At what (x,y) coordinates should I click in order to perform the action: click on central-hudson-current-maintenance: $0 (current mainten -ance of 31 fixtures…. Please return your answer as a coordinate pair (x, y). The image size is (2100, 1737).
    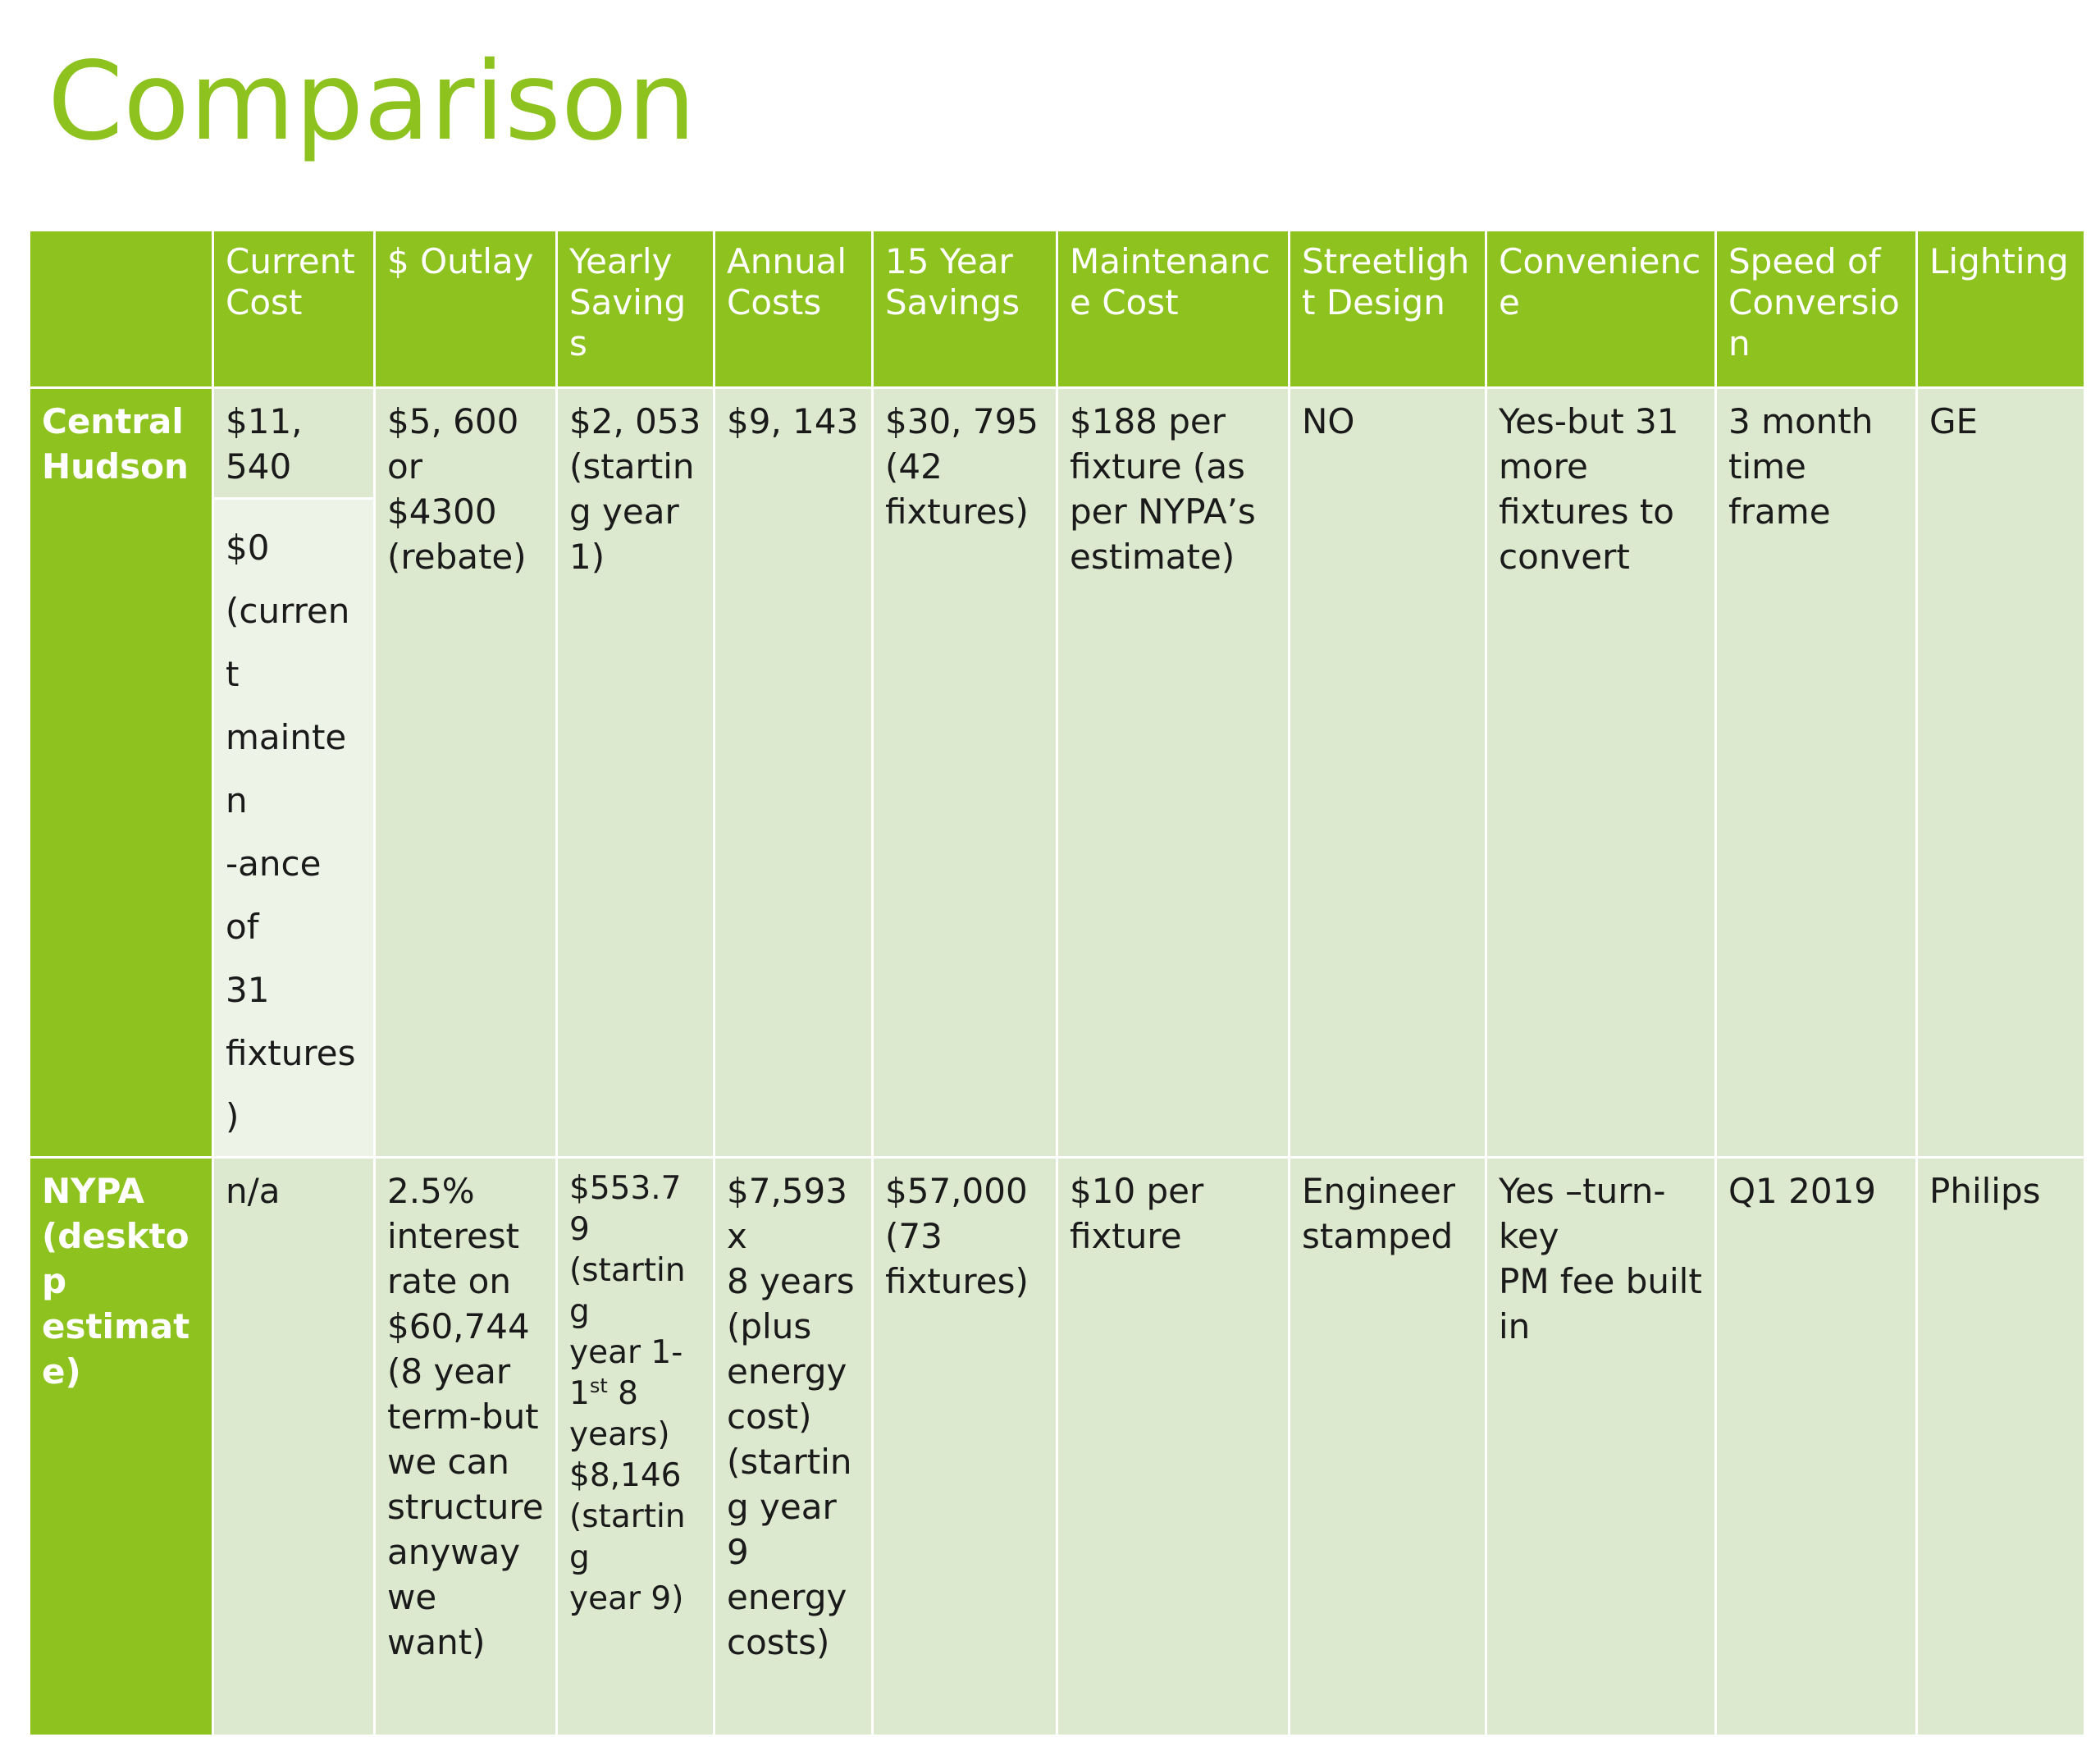
    Looking at the image, I should click on (294, 828).